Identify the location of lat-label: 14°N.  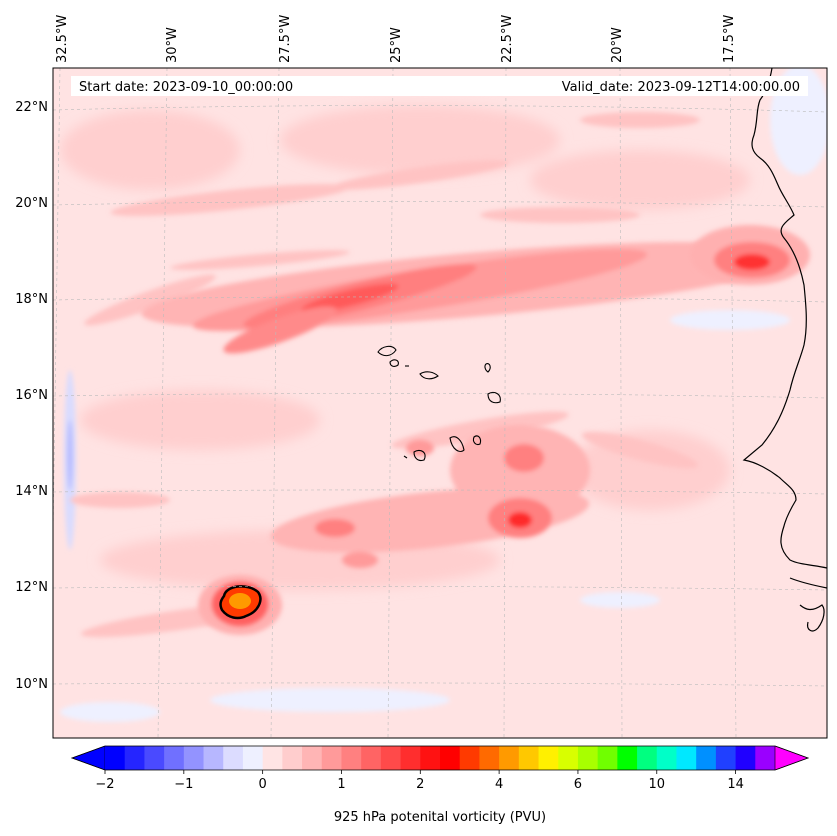
(31, 491).